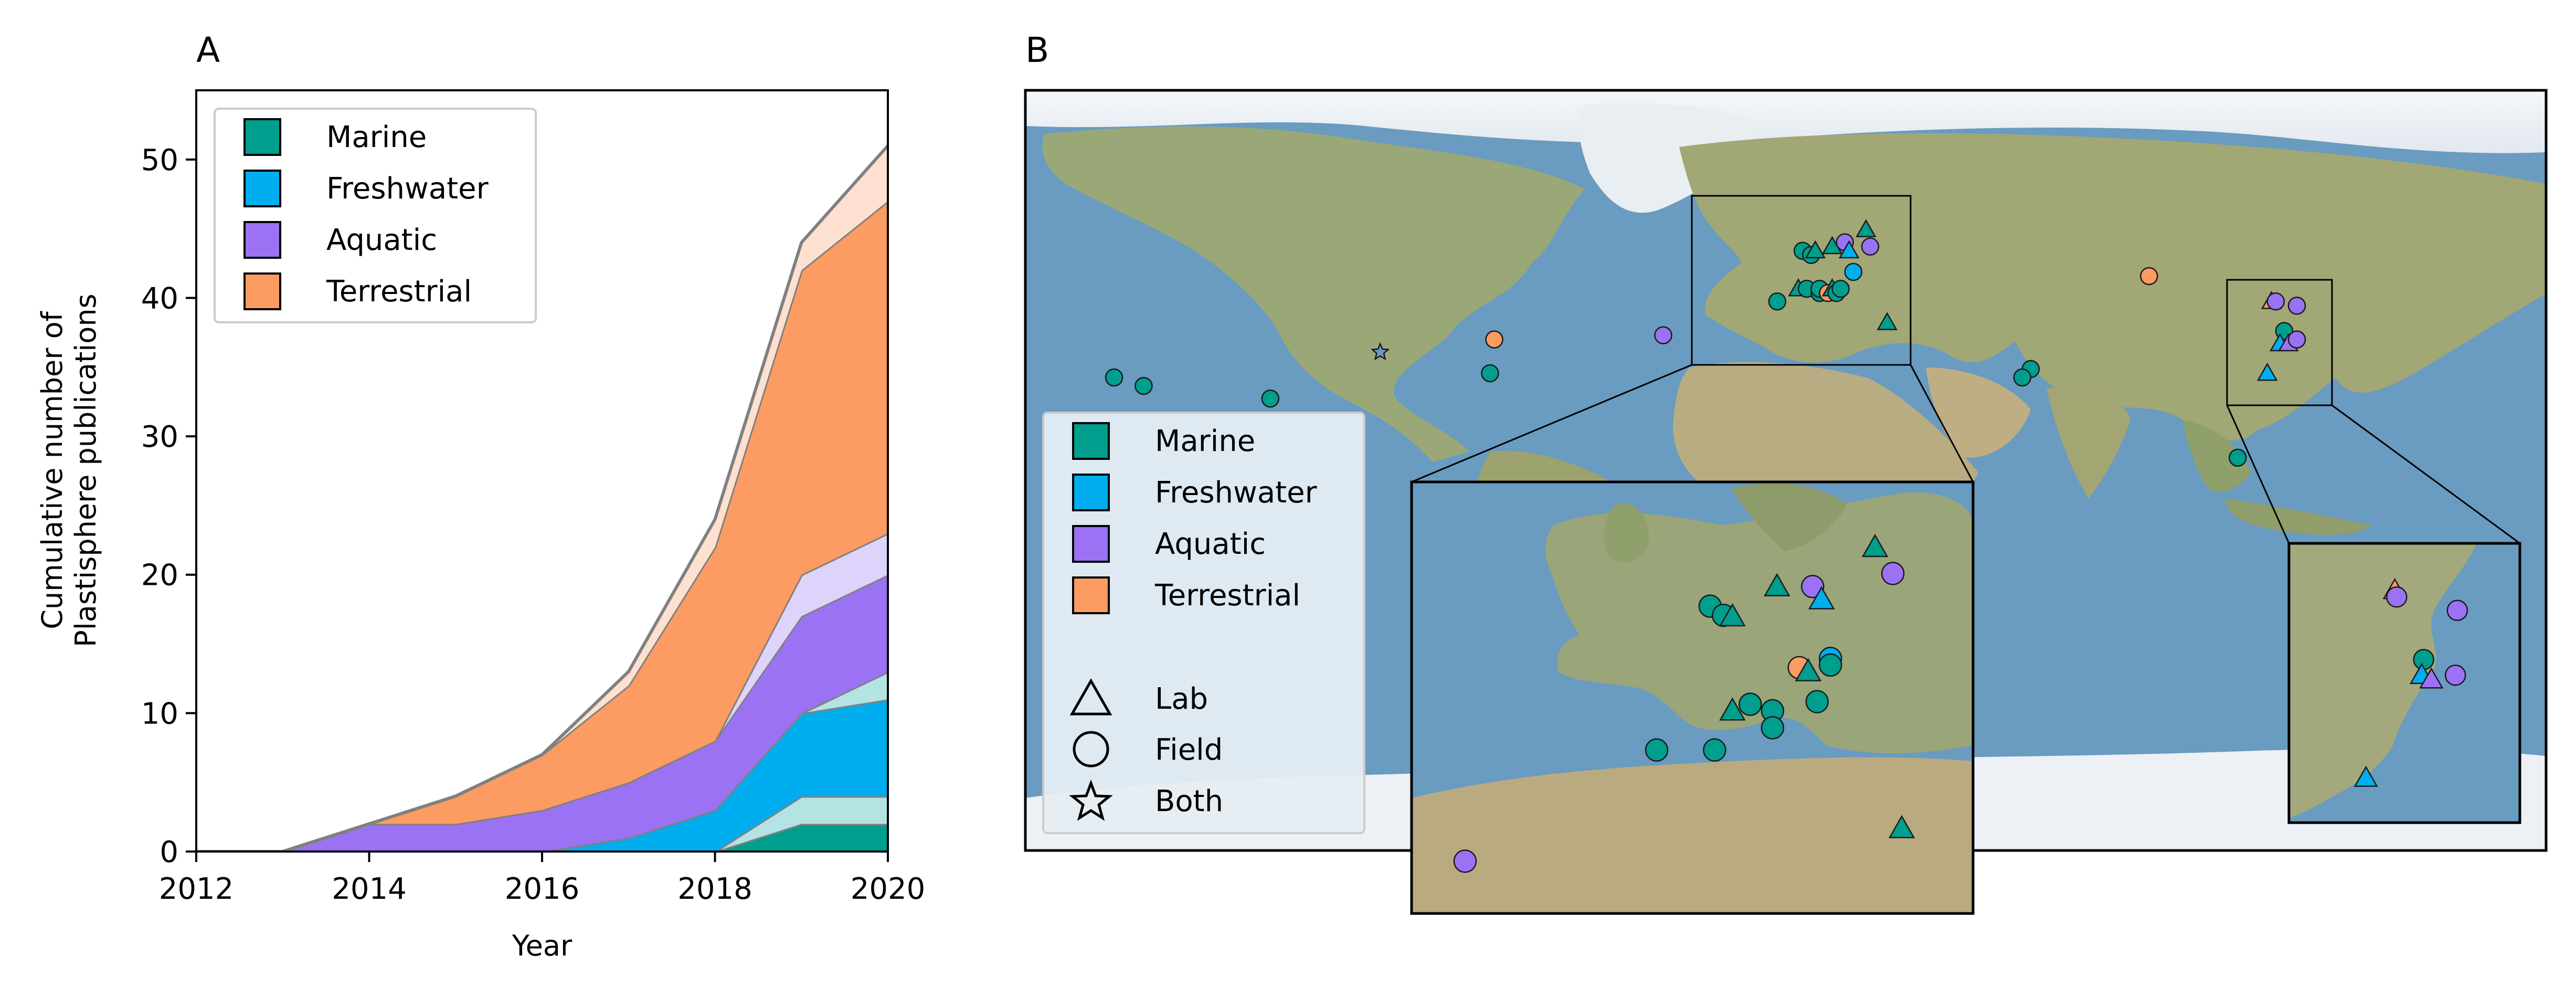  I want to click on europe-connector-right, so click(1942, 423).